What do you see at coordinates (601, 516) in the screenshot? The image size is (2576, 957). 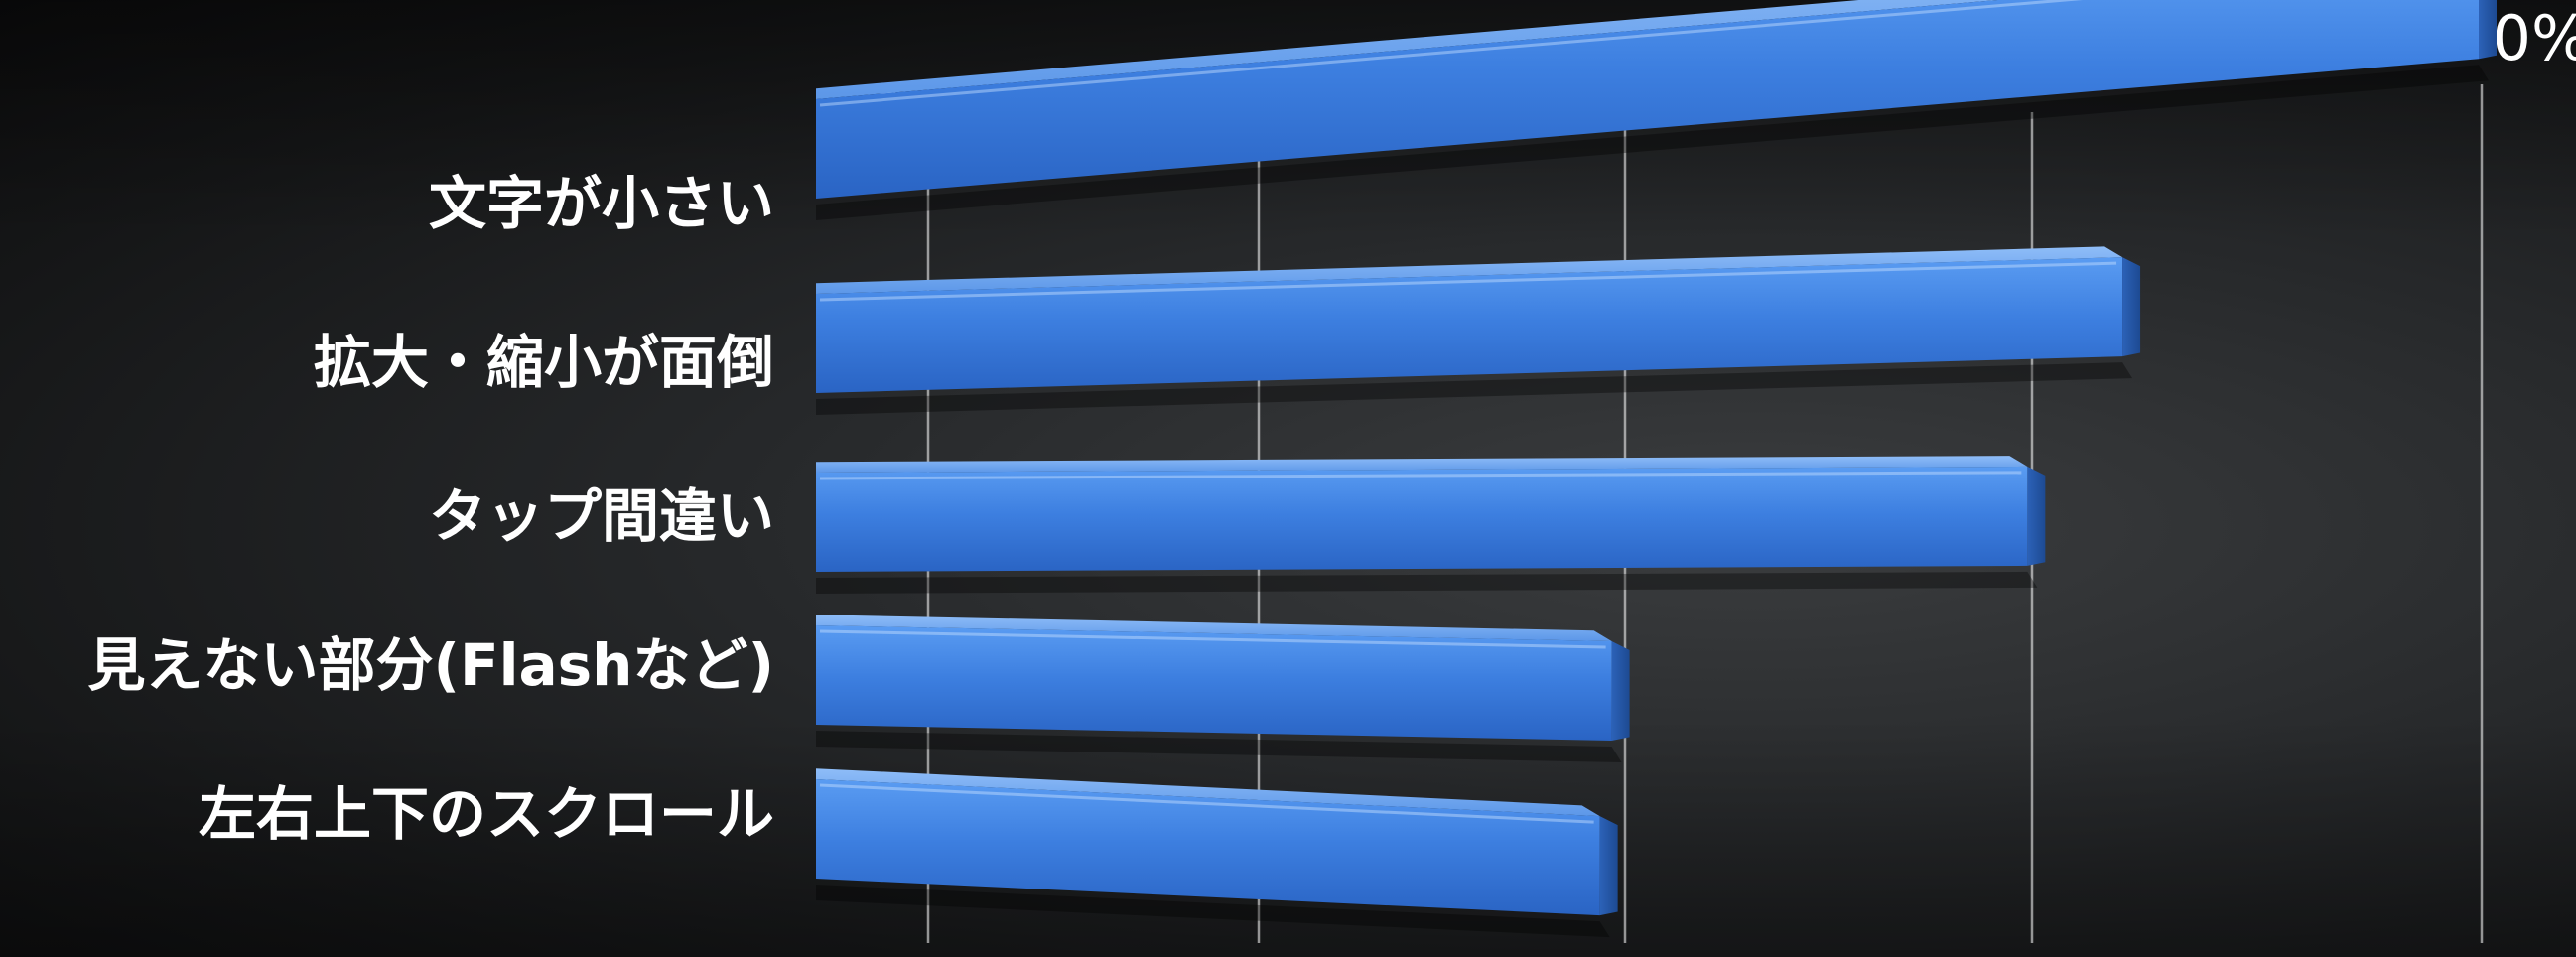 I see `category-label: タップ間違い` at bounding box center [601, 516].